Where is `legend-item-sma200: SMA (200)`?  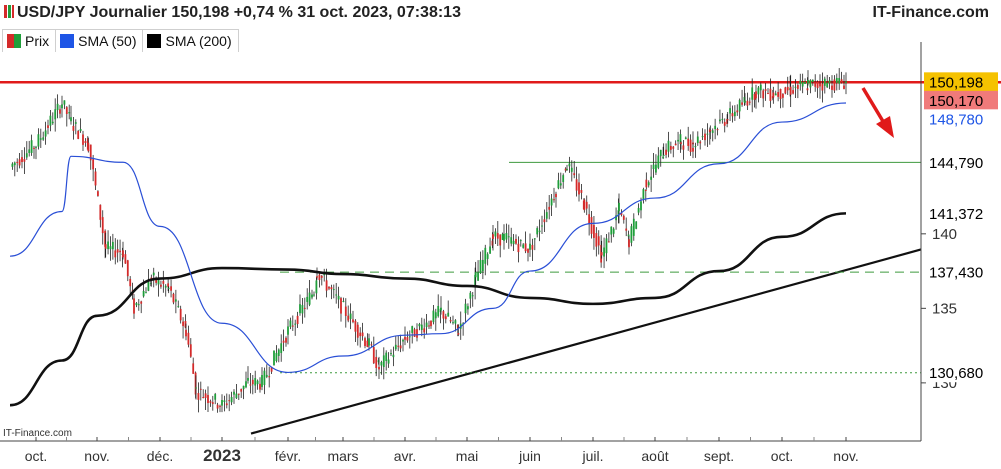 legend-item-sma200: SMA (200) is located at coordinates (190, 41).